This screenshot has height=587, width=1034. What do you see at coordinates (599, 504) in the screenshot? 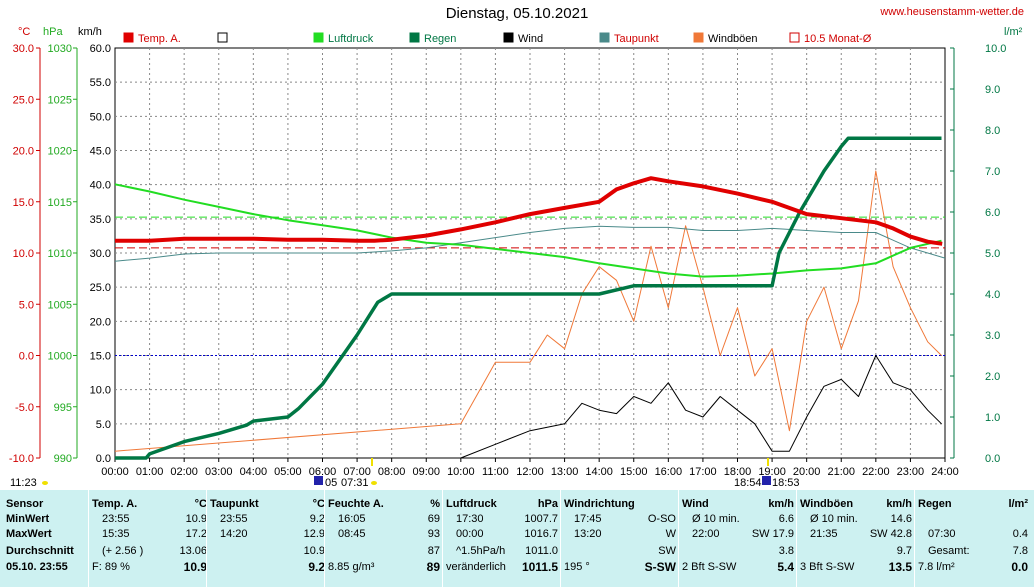
I see `col-header-windrichtung: Windrichtung` at bounding box center [599, 504].